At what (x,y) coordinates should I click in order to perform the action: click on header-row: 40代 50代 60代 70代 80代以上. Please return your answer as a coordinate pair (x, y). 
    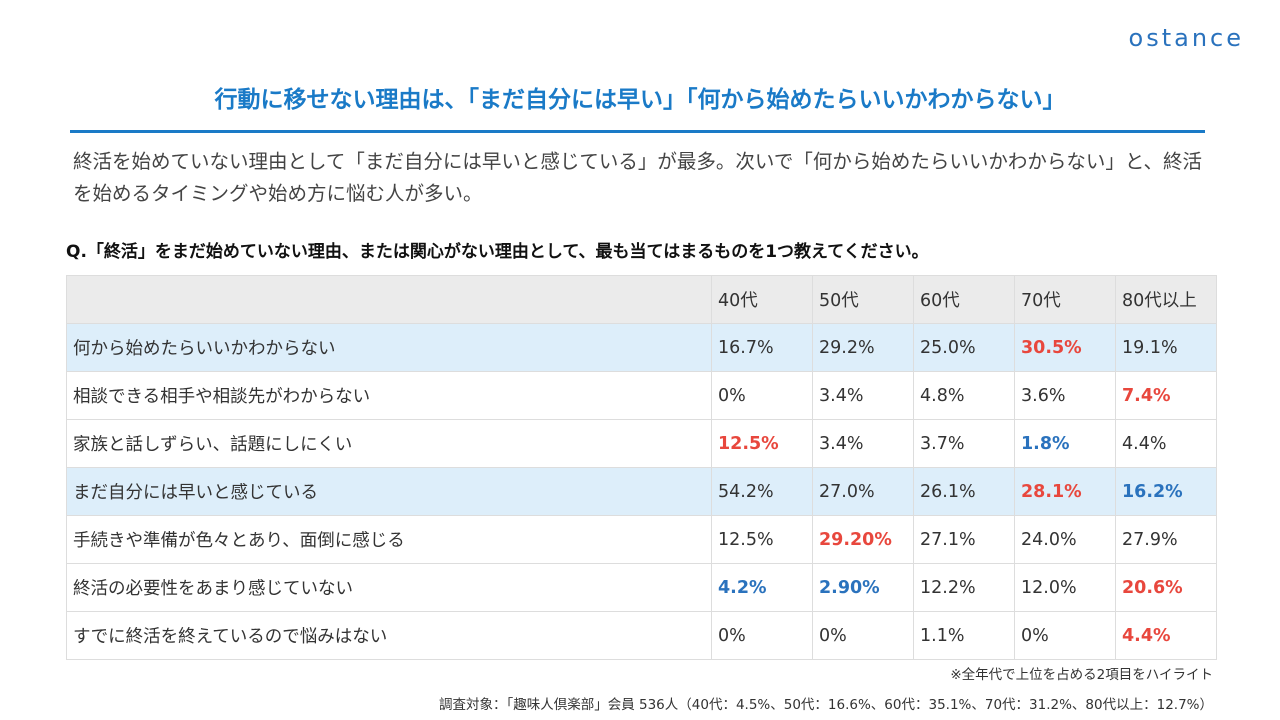
    Looking at the image, I should click on (641, 299).